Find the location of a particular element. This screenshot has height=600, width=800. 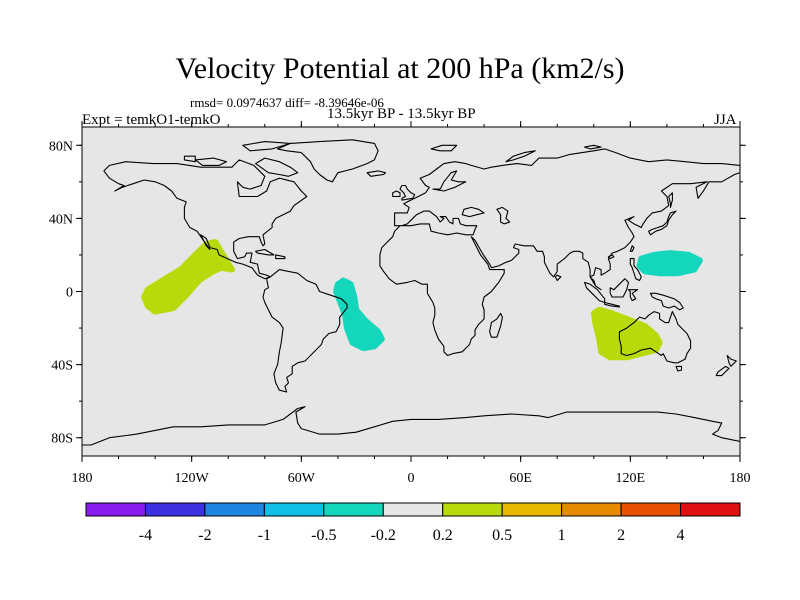

stats-line: rmsd= 0.0974637 diff= -8.39646e-06 is located at coordinates (287, 102).